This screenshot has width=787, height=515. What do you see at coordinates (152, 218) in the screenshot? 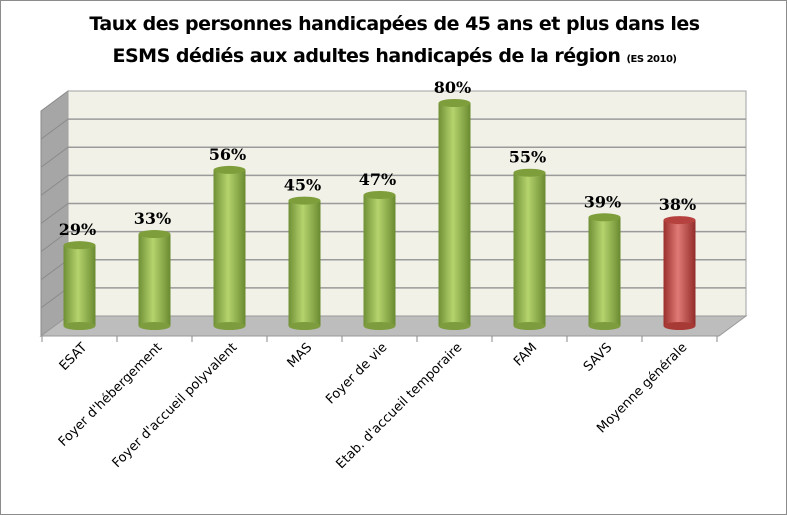
I see `data-label: 33%` at bounding box center [152, 218].